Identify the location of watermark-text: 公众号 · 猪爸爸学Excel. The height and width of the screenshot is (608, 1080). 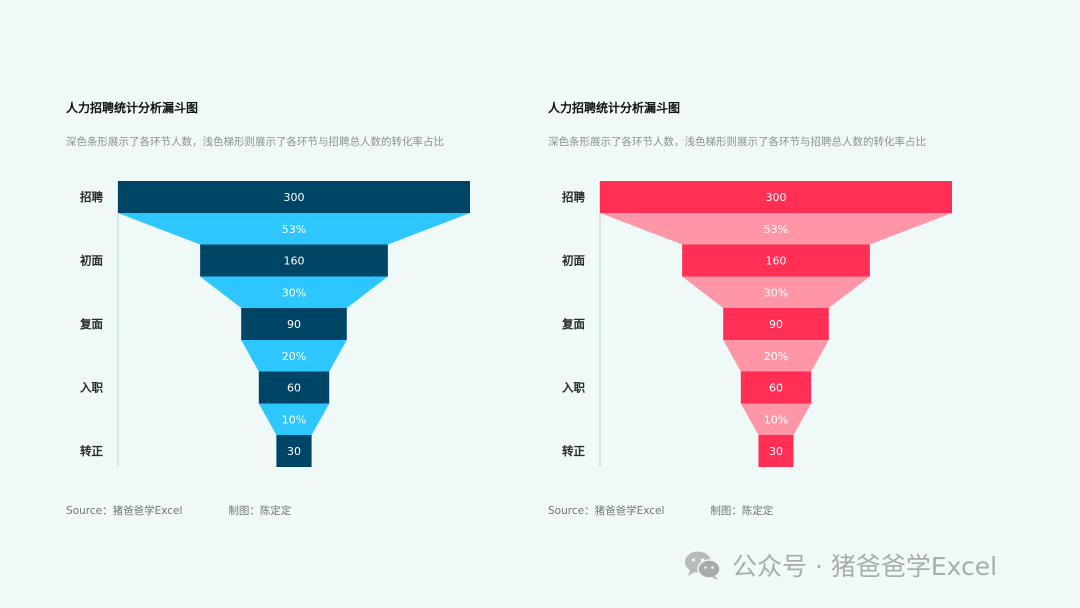
(865, 566).